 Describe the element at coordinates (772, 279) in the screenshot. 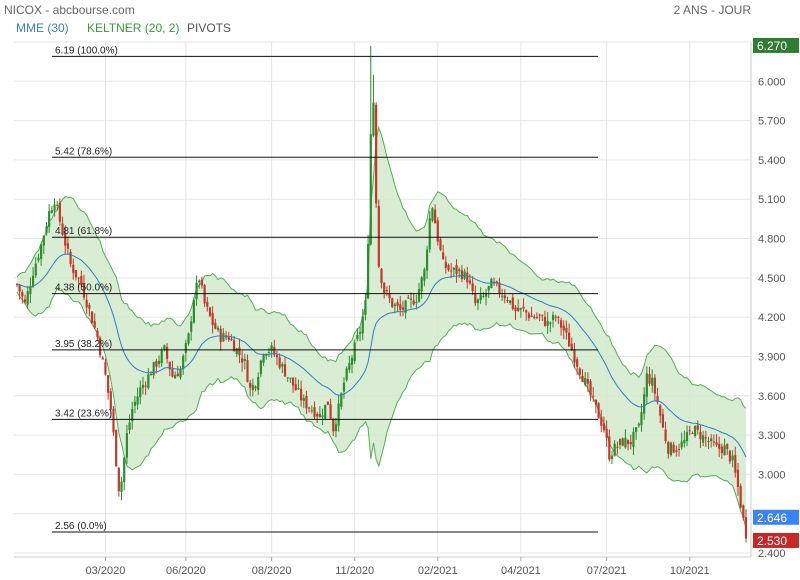

I see `y-tick-label: 4.500` at that location.